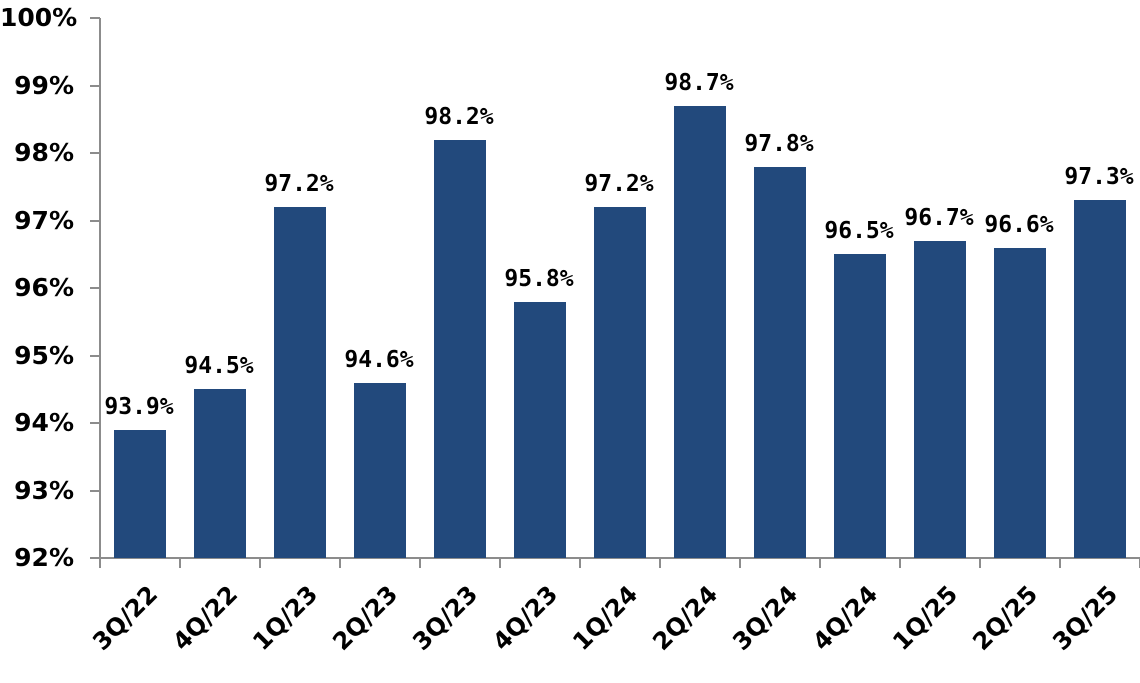  I want to click on x-tick-label: 2Q/24, so click(685, 618).